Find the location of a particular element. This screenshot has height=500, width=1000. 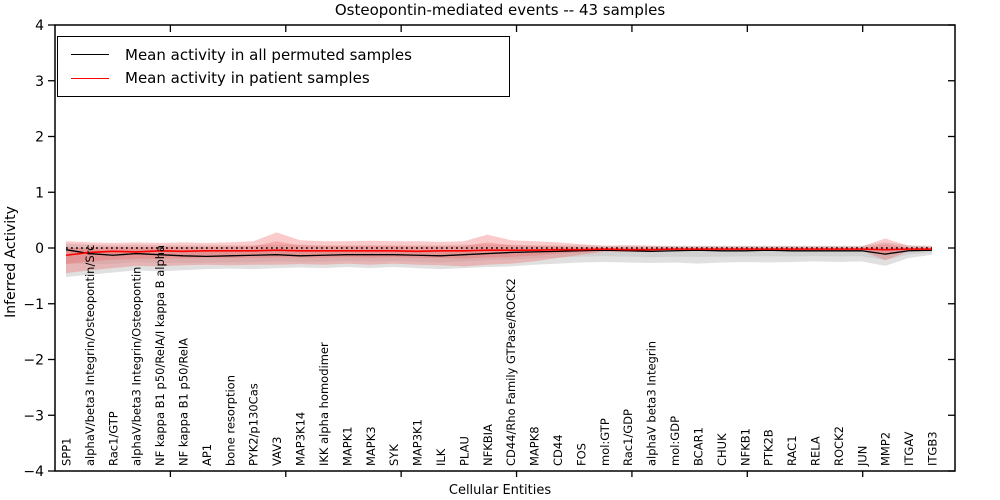

x-category-label: CHUK is located at coordinates (722, 449).